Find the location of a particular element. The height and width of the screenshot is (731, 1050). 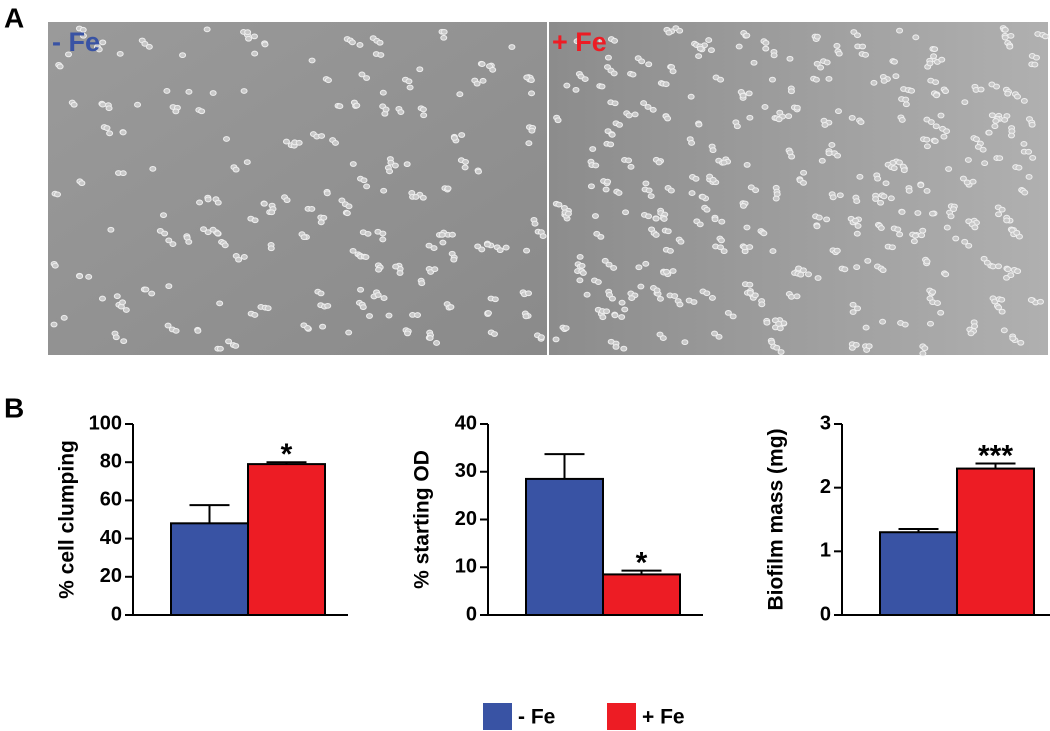

panel-label: A is located at coordinates (14, 17).